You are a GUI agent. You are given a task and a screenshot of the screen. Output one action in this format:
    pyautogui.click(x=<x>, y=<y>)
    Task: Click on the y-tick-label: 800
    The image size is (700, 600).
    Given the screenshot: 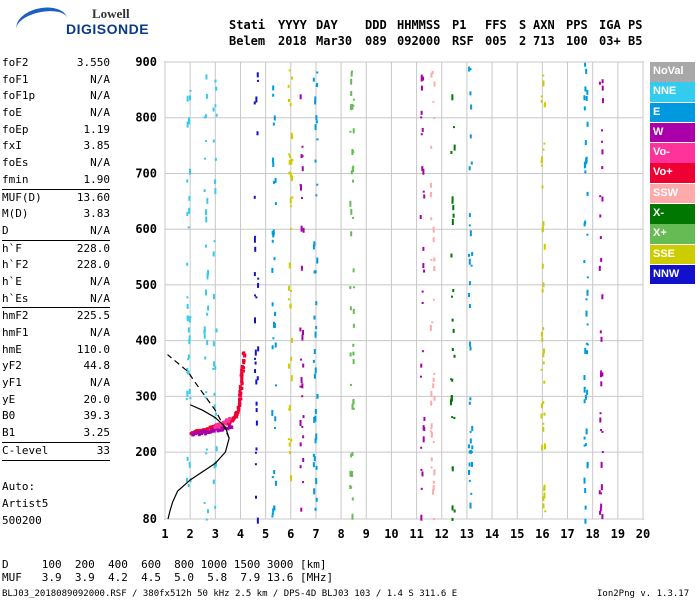 What is the action you would take?
    pyautogui.click(x=146, y=118)
    